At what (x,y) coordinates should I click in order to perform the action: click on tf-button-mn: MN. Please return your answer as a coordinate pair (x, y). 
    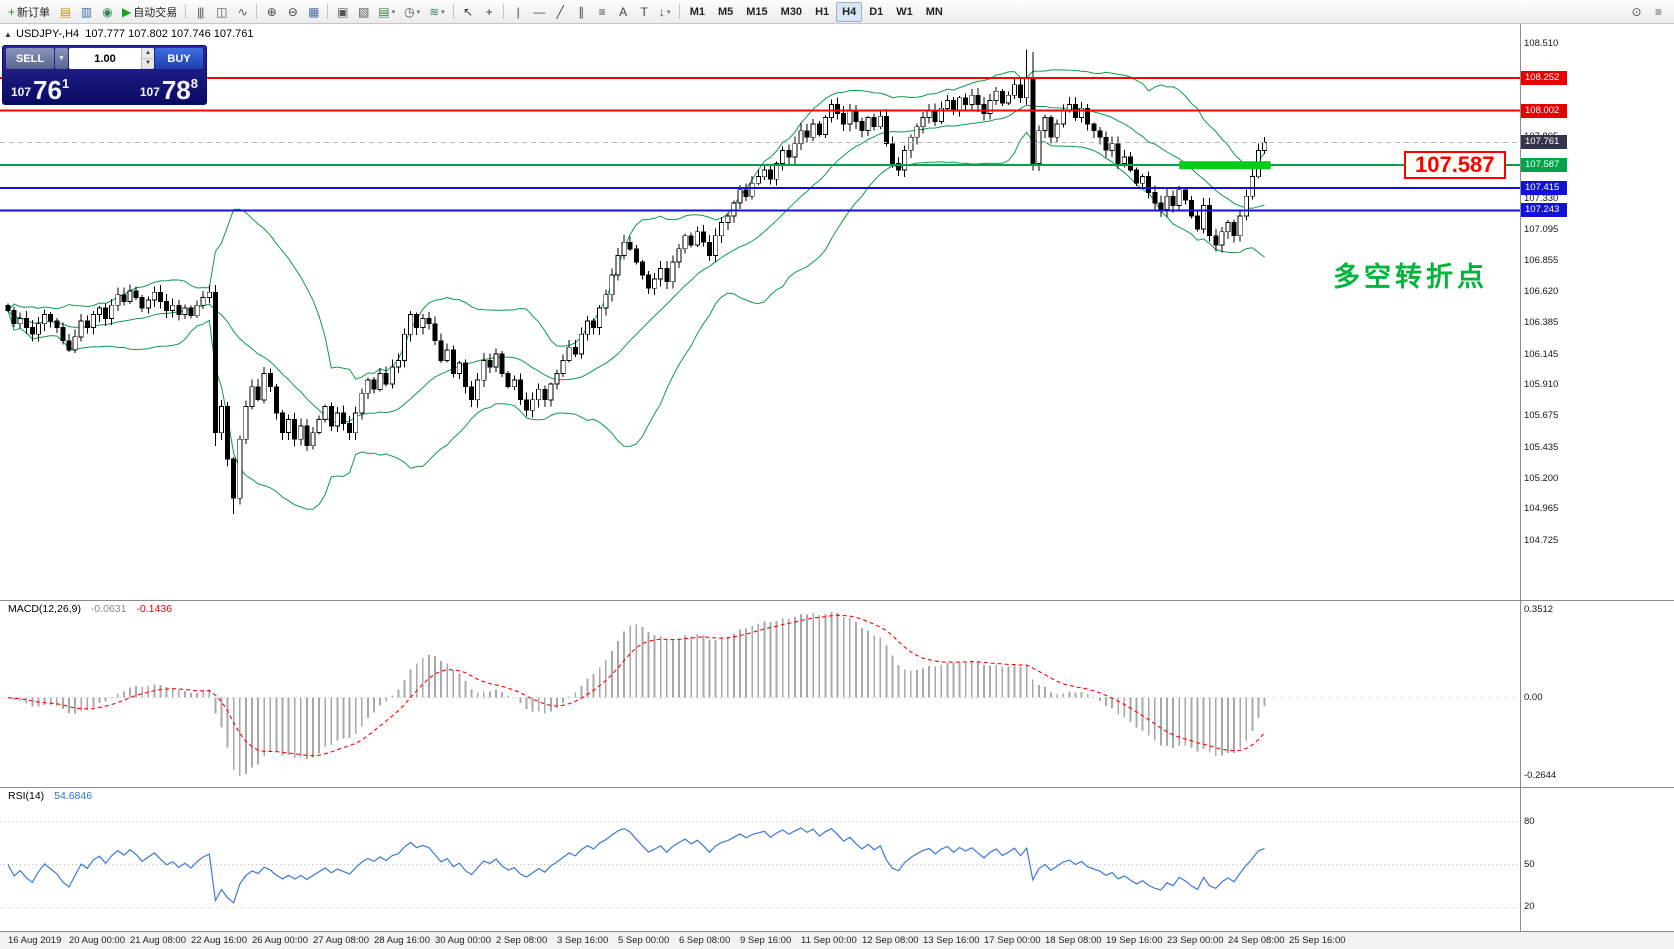
    Looking at the image, I should click on (934, 12).